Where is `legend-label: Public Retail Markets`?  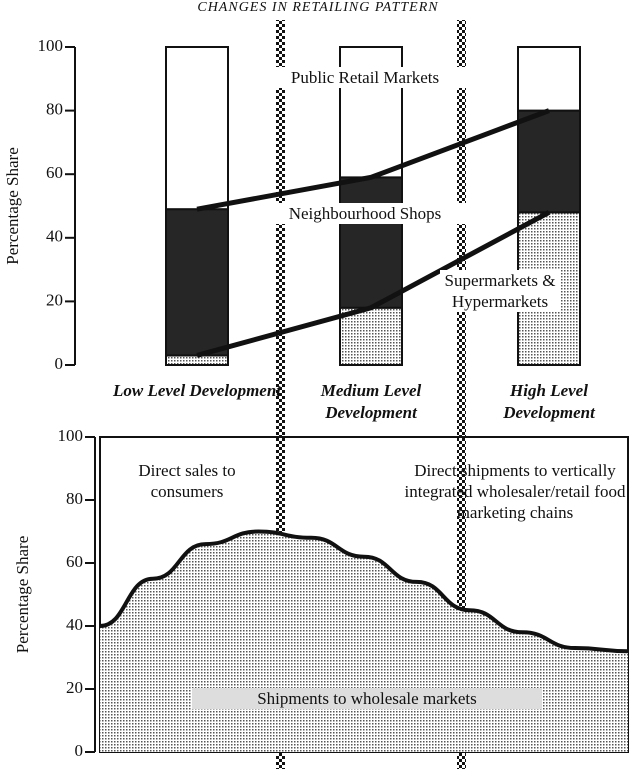 legend-label: Public Retail Markets is located at coordinates (365, 77).